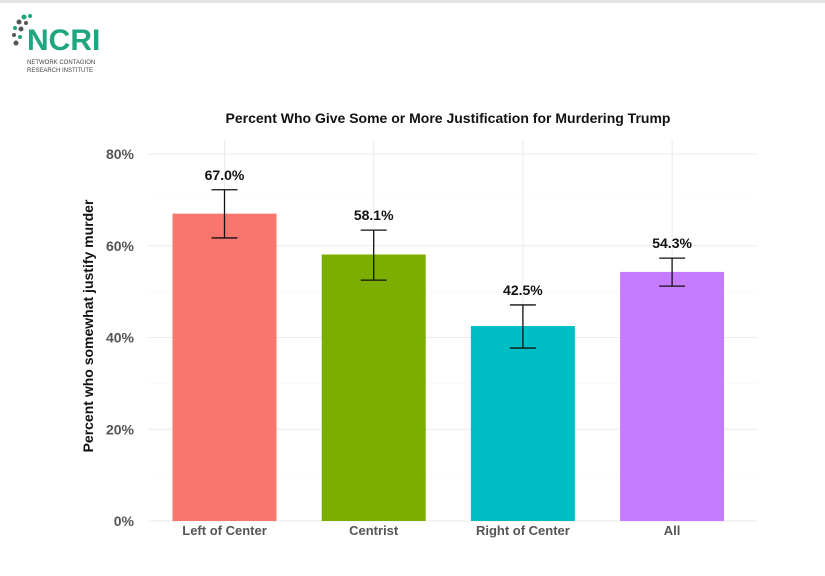 Image resolution: width=825 pixels, height=576 pixels. I want to click on y-tick-label: 60%, so click(120, 246).